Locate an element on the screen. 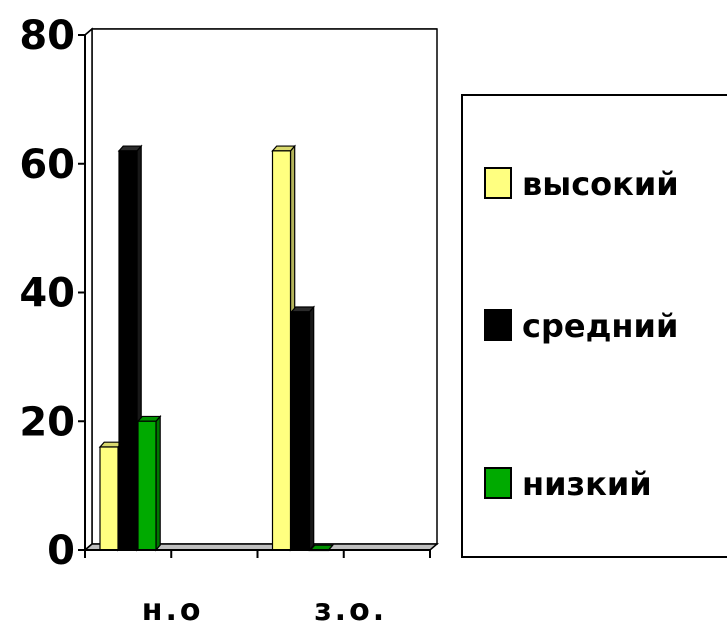 Image resolution: width=727 pixels, height=633 pixels. y-axis-ticks: 0 20 40 60 80 is located at coordinates (52, 293).